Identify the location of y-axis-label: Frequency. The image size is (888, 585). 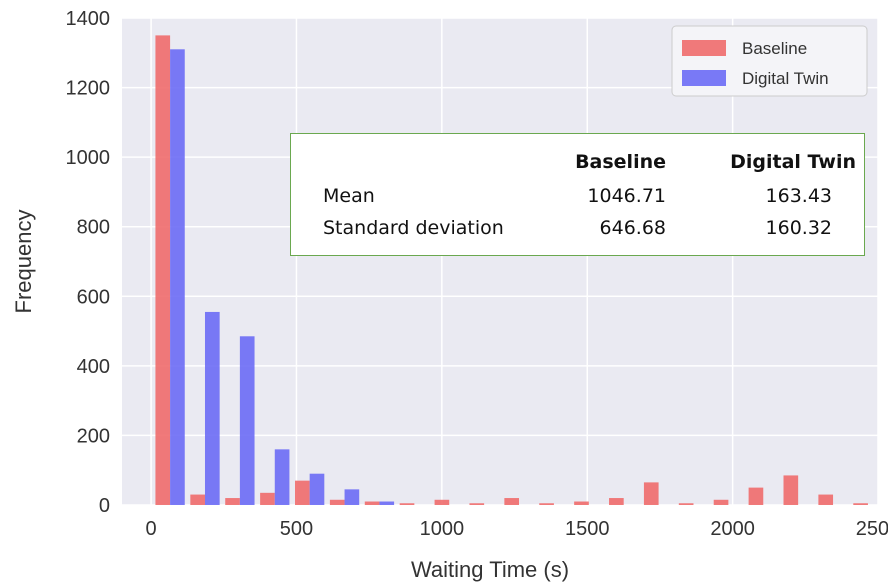
(23, 262).